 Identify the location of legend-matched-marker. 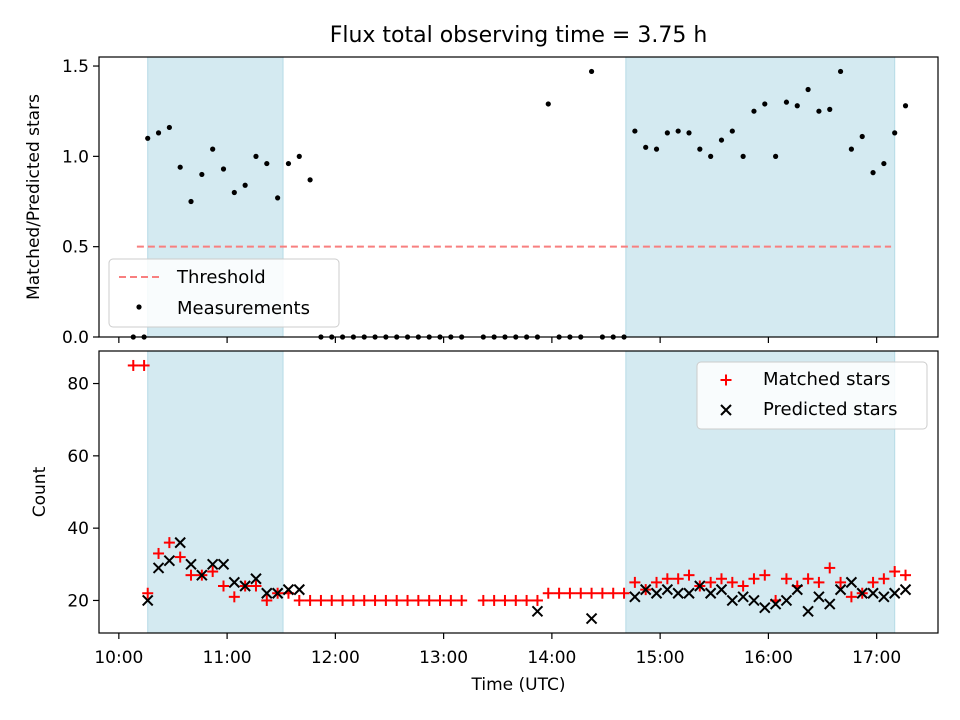
(726, 380).